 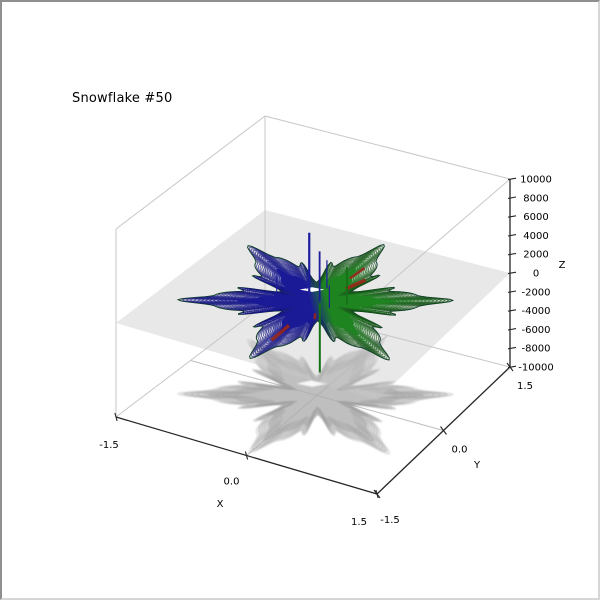 I want to click on z-axis-label: Z, so click(x=562, y=265).